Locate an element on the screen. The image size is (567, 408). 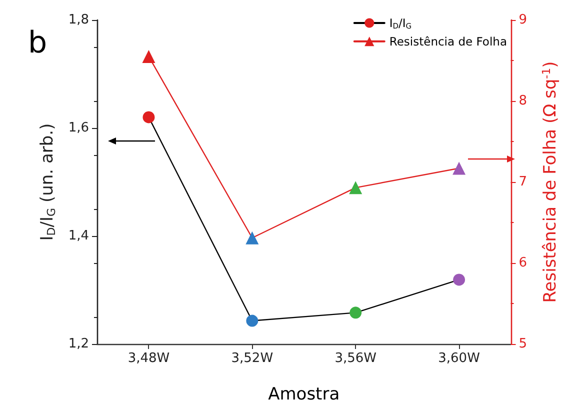
y-axis-title: ID/IG (un. arb.) is located at coordinates (47, 182).